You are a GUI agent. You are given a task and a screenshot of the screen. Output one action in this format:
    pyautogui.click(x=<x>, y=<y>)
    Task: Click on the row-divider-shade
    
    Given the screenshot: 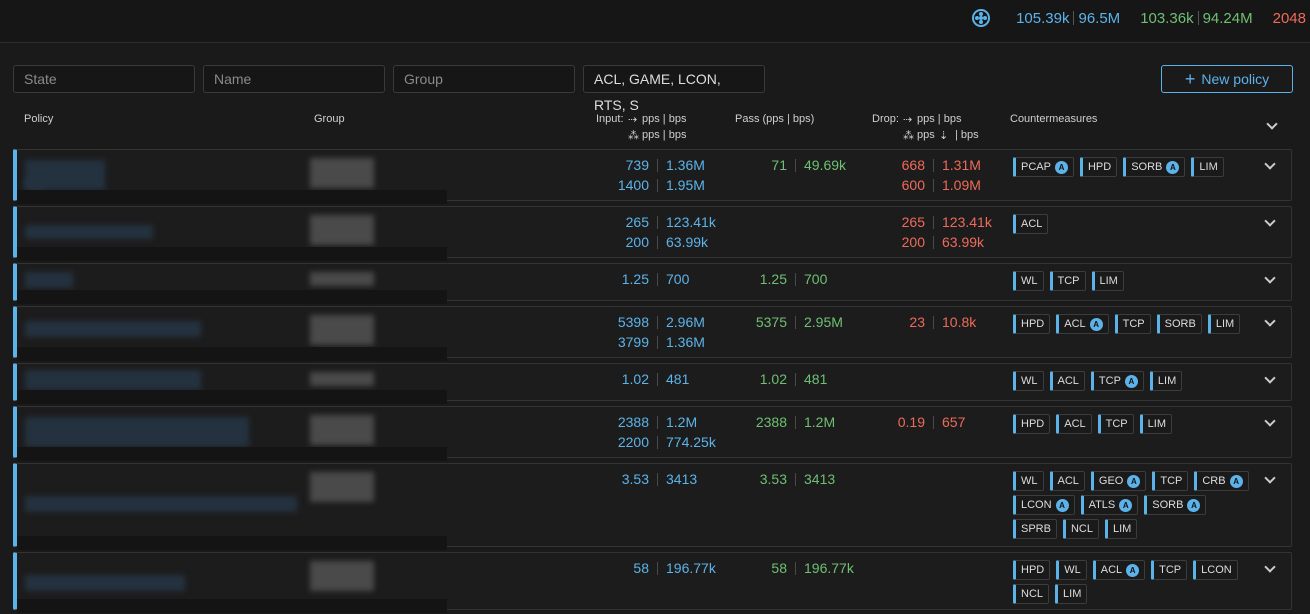 What is the action you would take?
    pyautogui.click(x=232, y=254)
    